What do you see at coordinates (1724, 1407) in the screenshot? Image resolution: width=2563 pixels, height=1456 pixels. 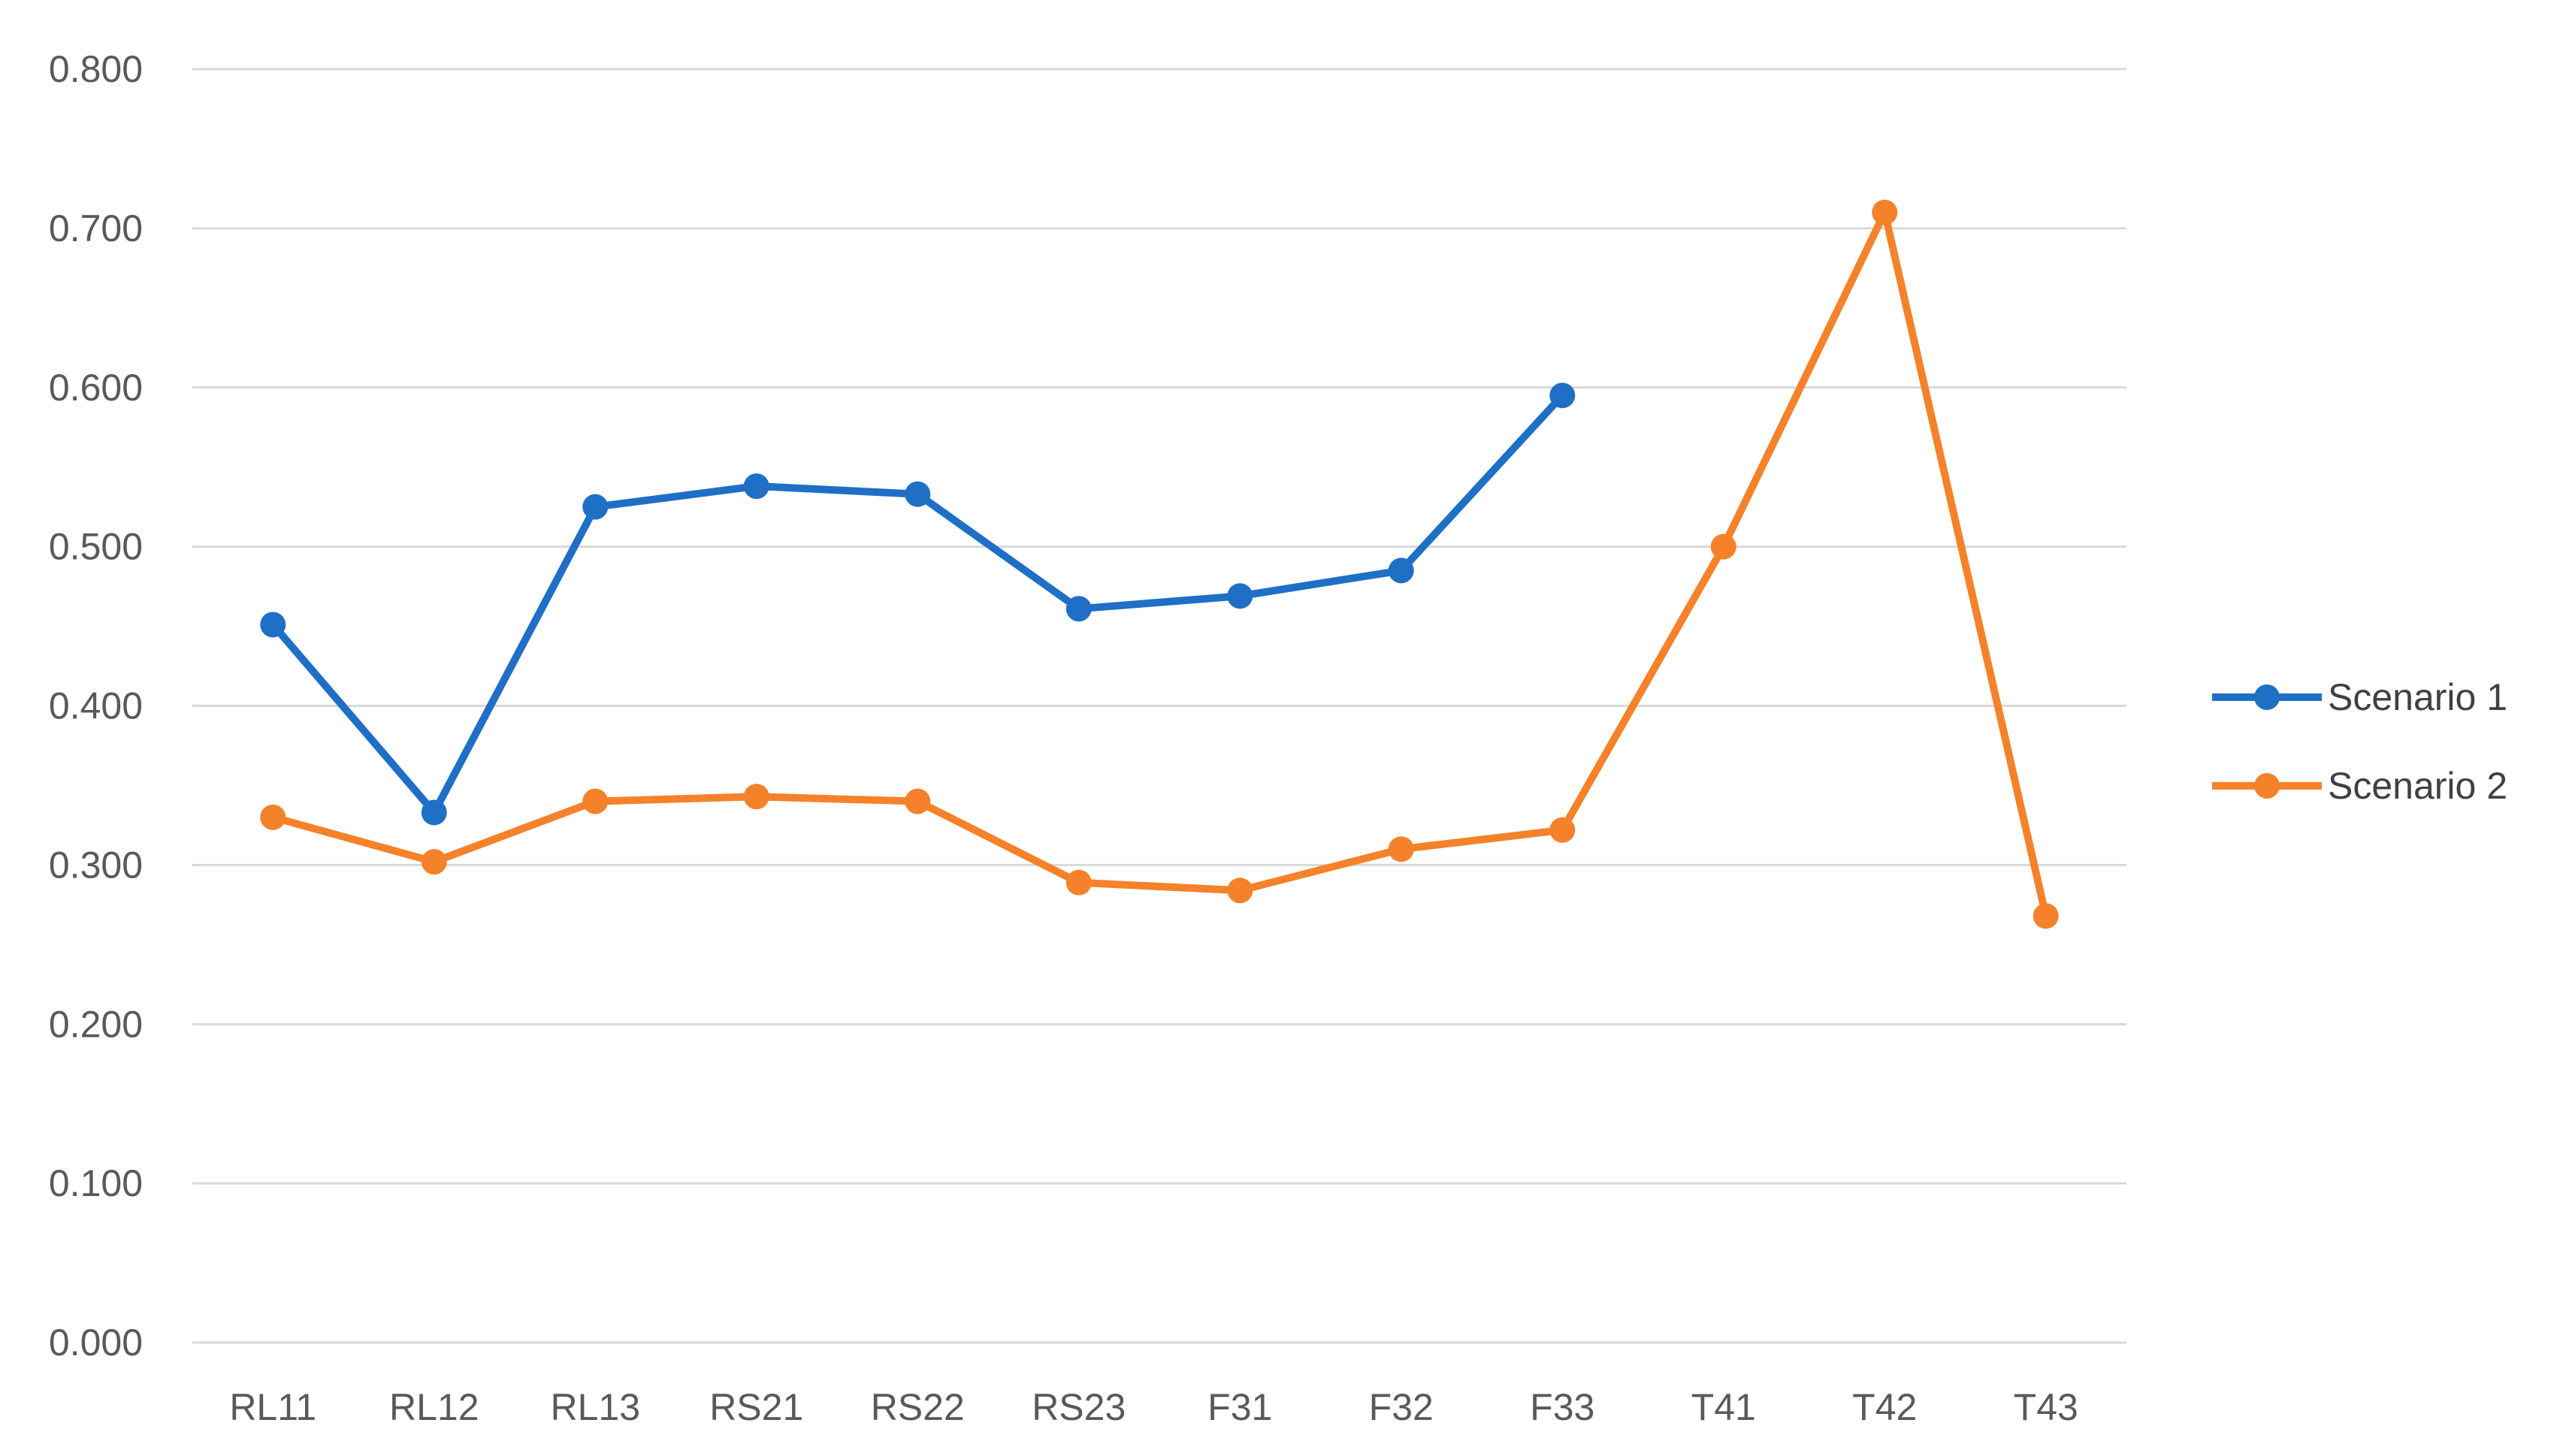 I see `x-tick-label: T41` at bounding box center [1724, 1407].